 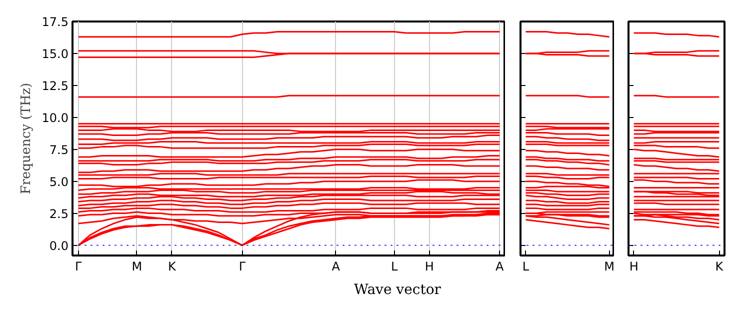 I want to click on y-tick-label: 2.5, so click(x=59, y=213).